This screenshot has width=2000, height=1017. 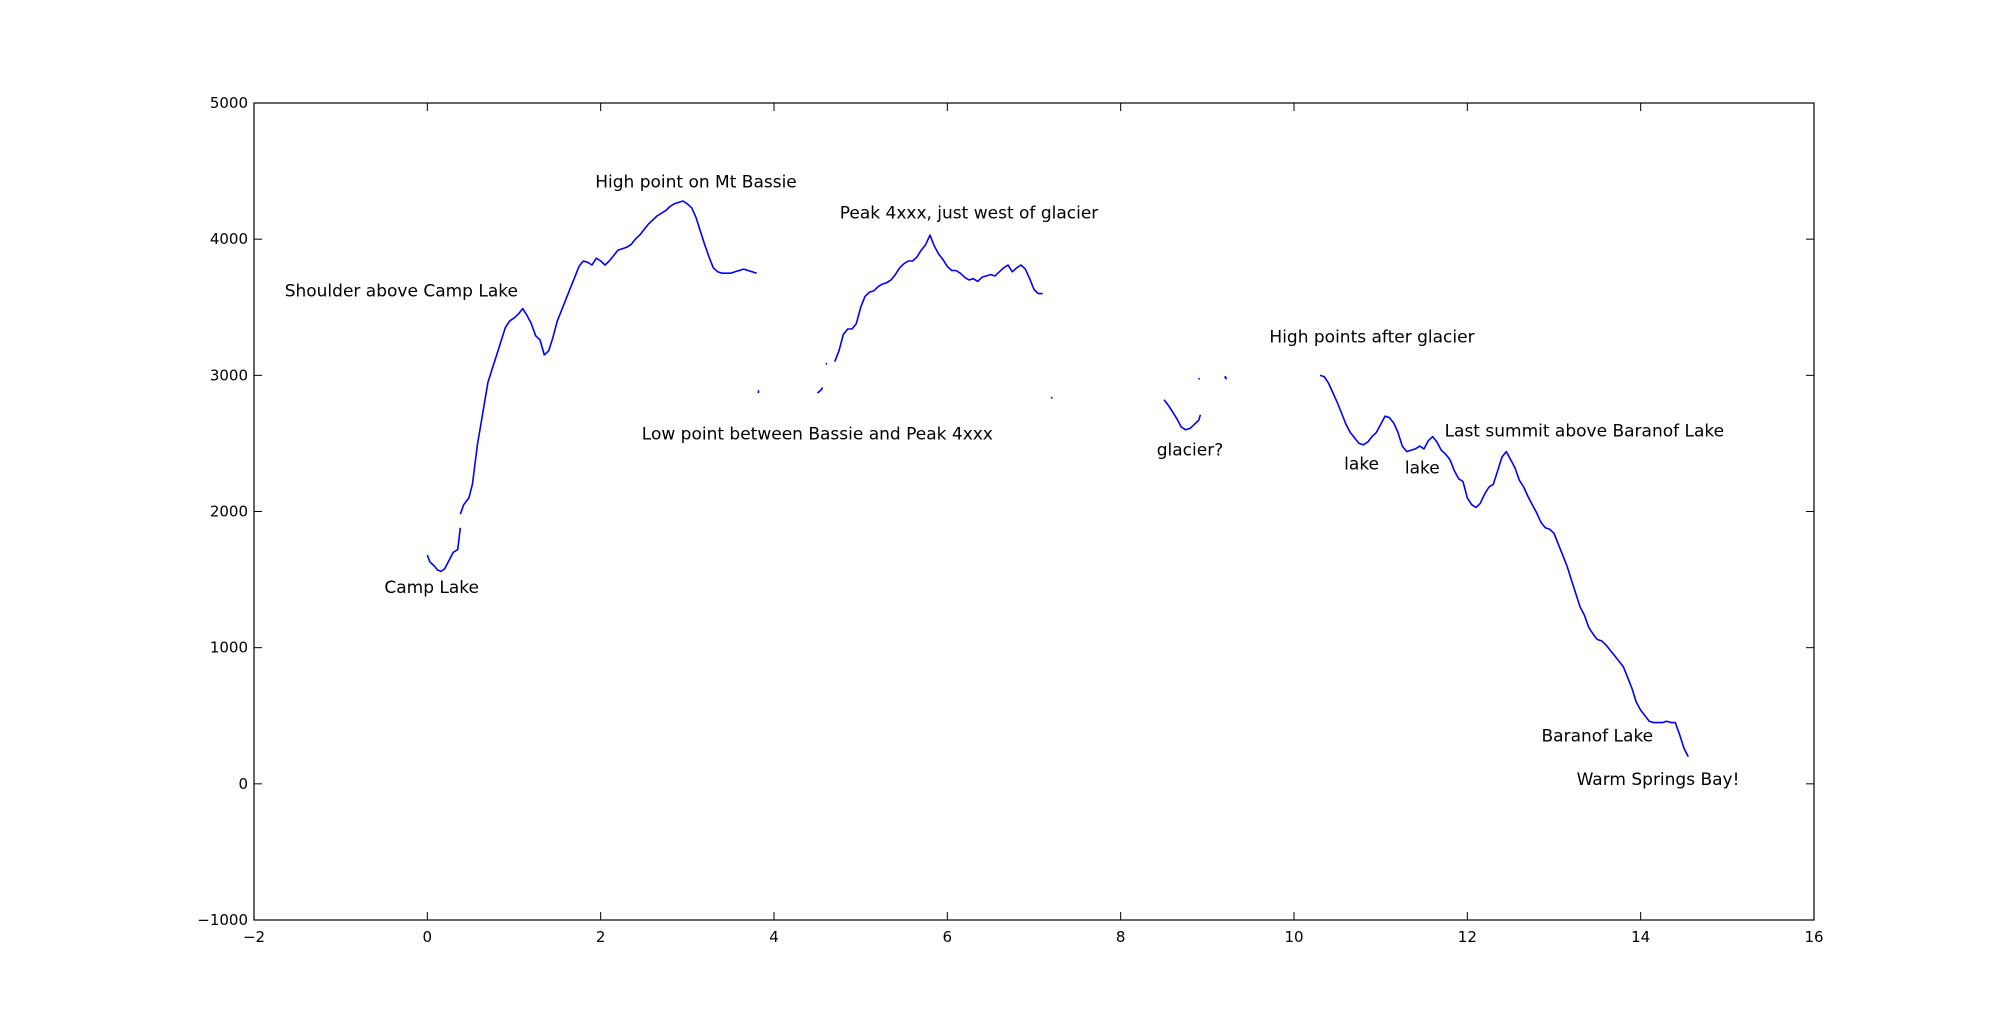 I want to click on x-tick-label: 12, so click(x=1467, y=937).